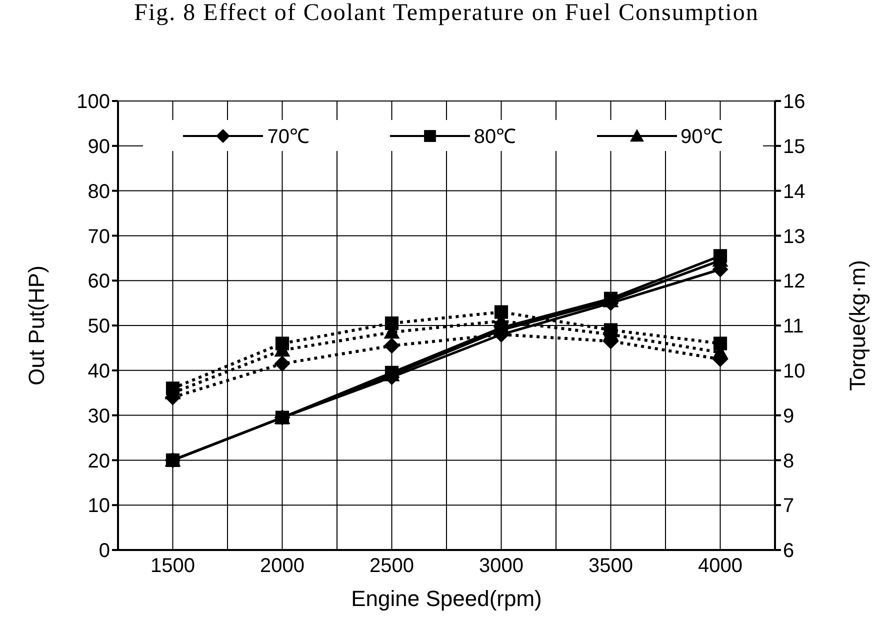 The image size is (893, 631). What do you see at coordinates (99, 327) in the screenshot?
I see `y-tick-label: 50` at bounding box center [99, 327].